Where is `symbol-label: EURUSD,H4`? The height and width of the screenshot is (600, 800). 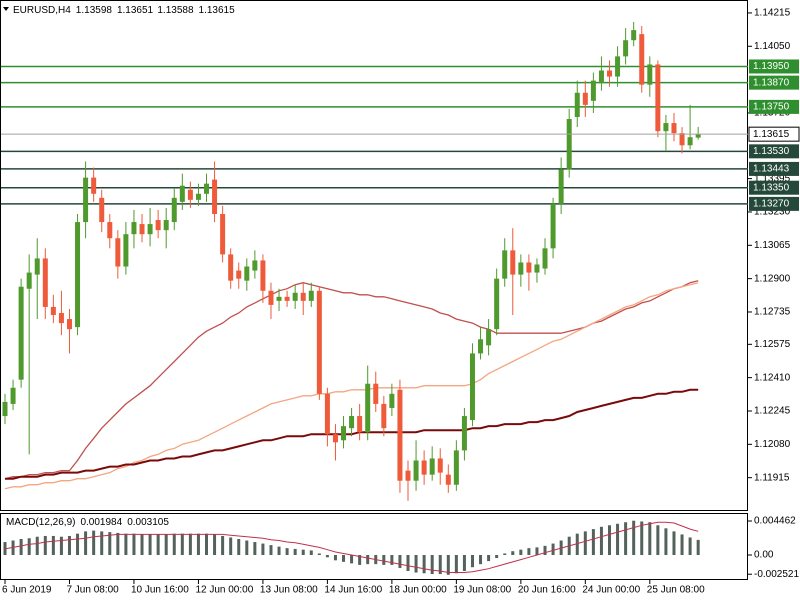 symbol-label: EURUSD,H4 is located at coordinates (42, 10).